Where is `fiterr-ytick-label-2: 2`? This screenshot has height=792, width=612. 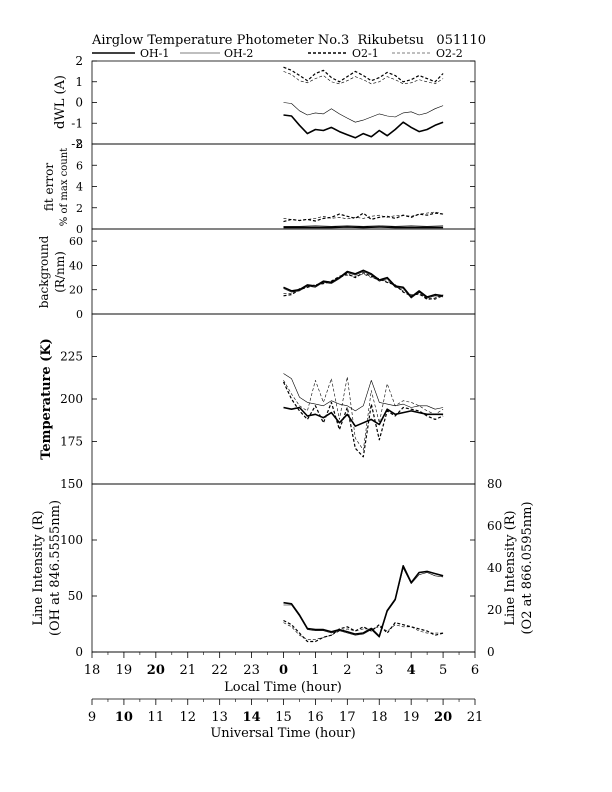
fiterr-ytick-label-2: 2 is located at coordinates (79, 208).